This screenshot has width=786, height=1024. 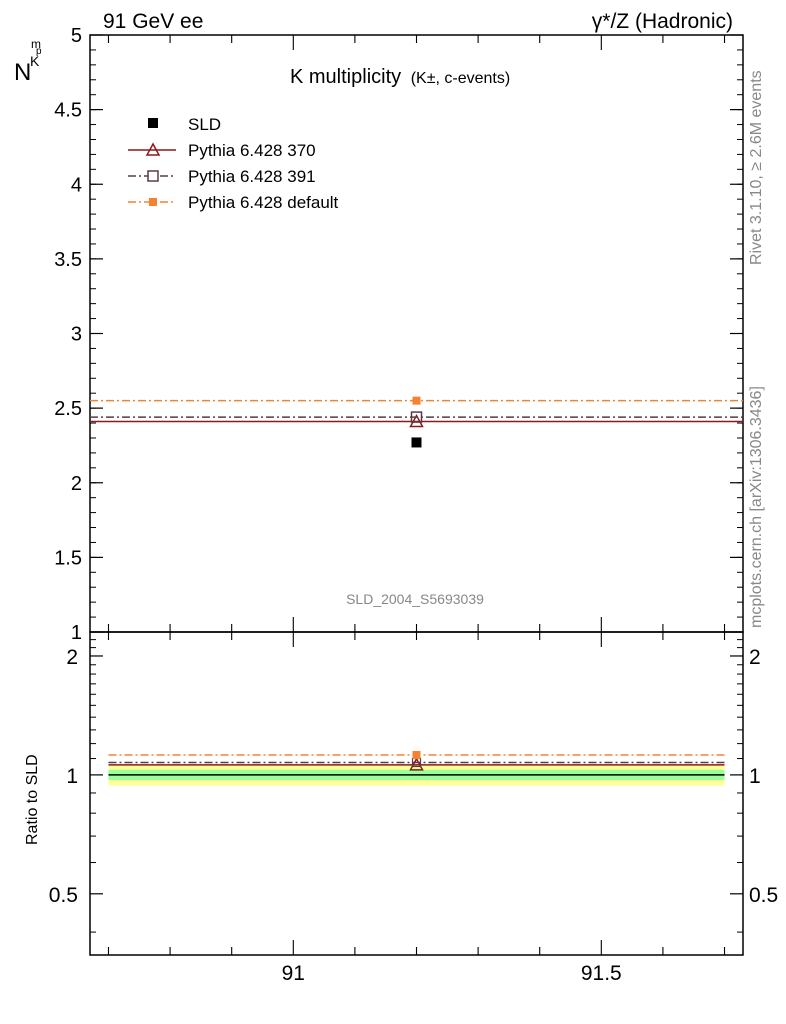 I want to click on header-right: γ*/Z (Hadronic), so click(x=662, y=21).